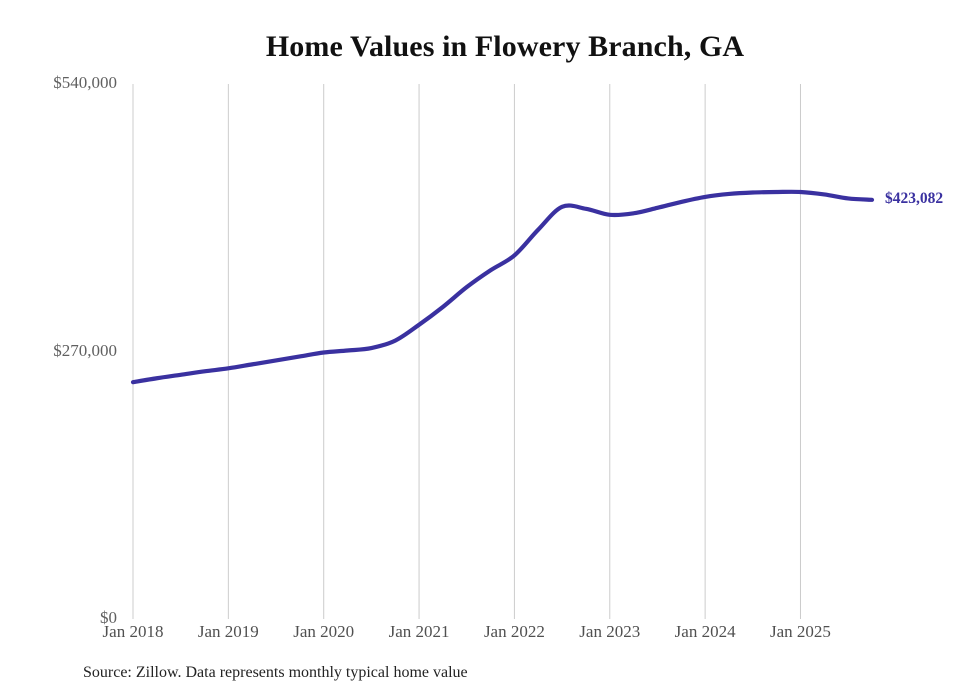 The width and height of the screenshot is (980, 699). Describe the element at coordinates (133, 631) in the screenshot. I see `x-tick-label-jan-2018: Jan 2018` at that location.